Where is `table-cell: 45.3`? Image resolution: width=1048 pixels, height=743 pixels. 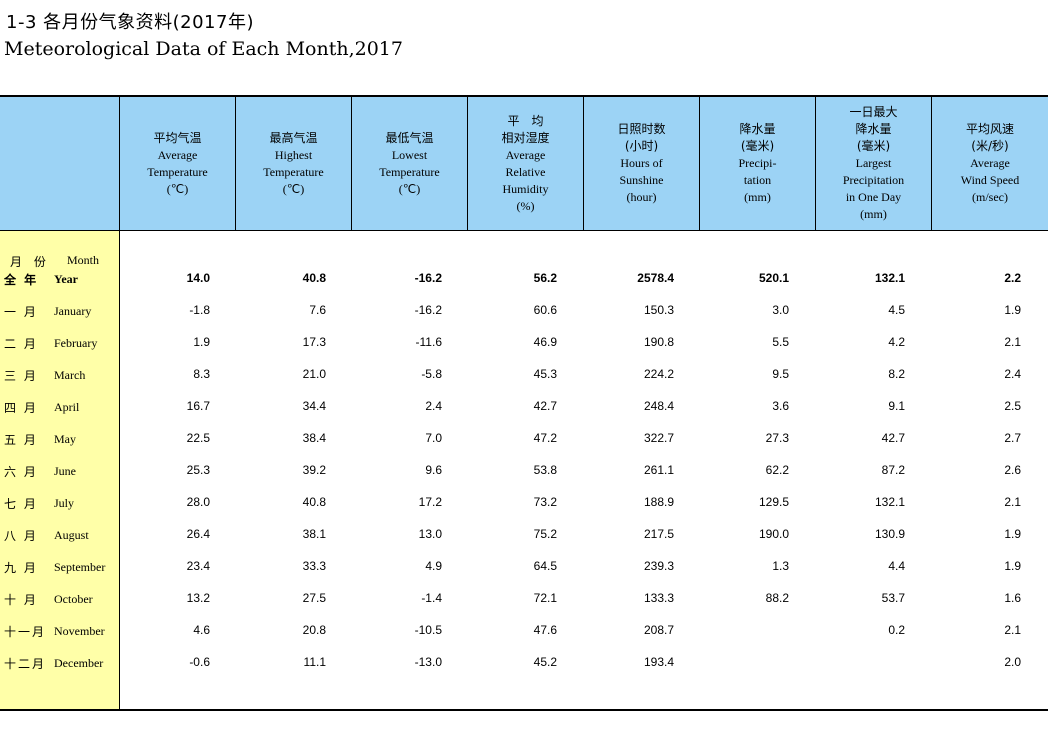 table-cell: 45.3 is located at coordinates (545, 374).